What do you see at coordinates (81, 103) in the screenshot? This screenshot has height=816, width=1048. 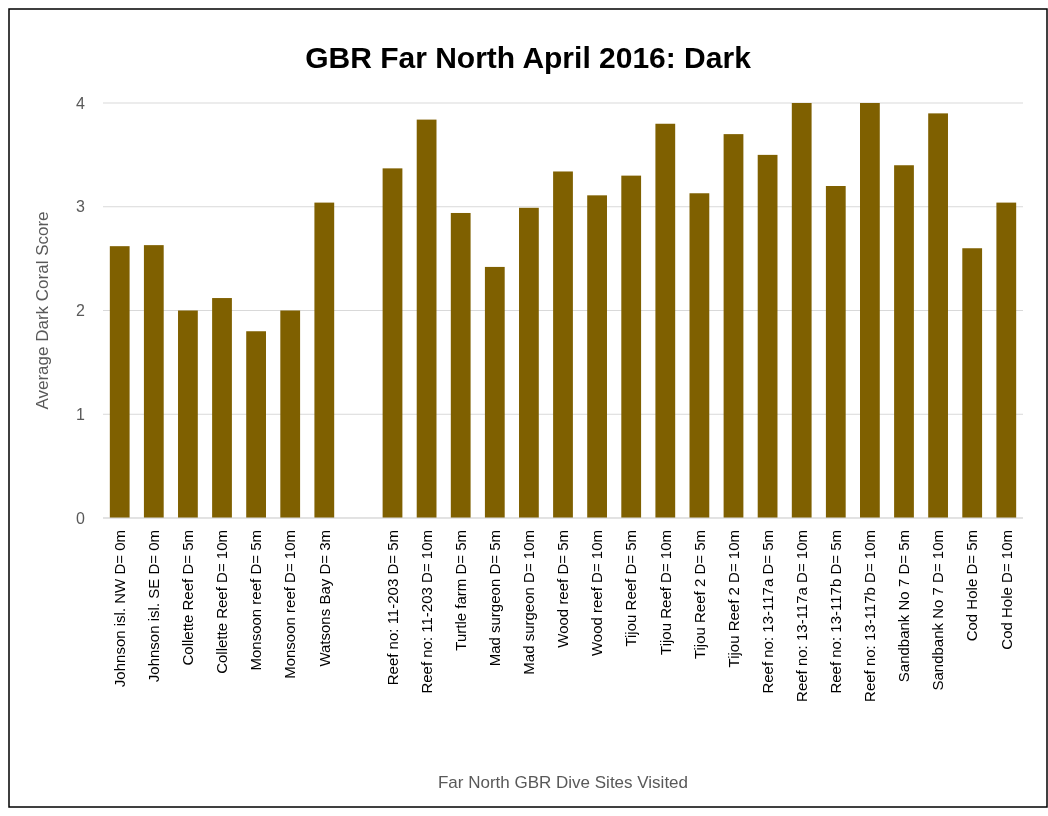 I see `y-tick-label: 4` at bounding box center [81, 103].